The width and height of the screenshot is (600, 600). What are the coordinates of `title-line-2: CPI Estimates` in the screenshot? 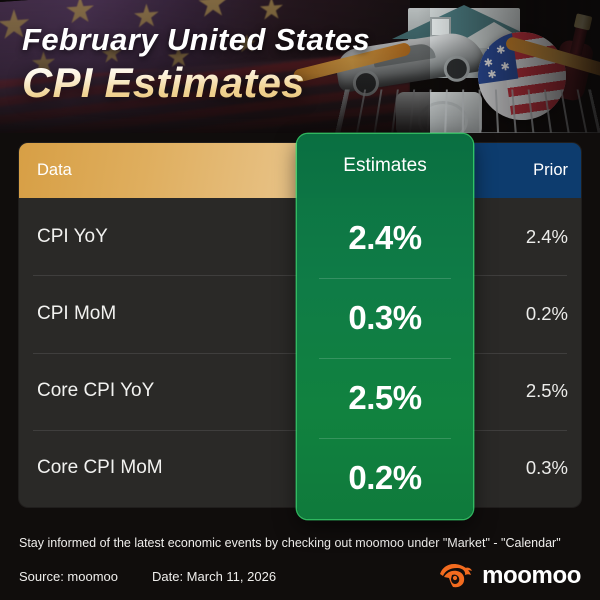 It's located at (196, 83).